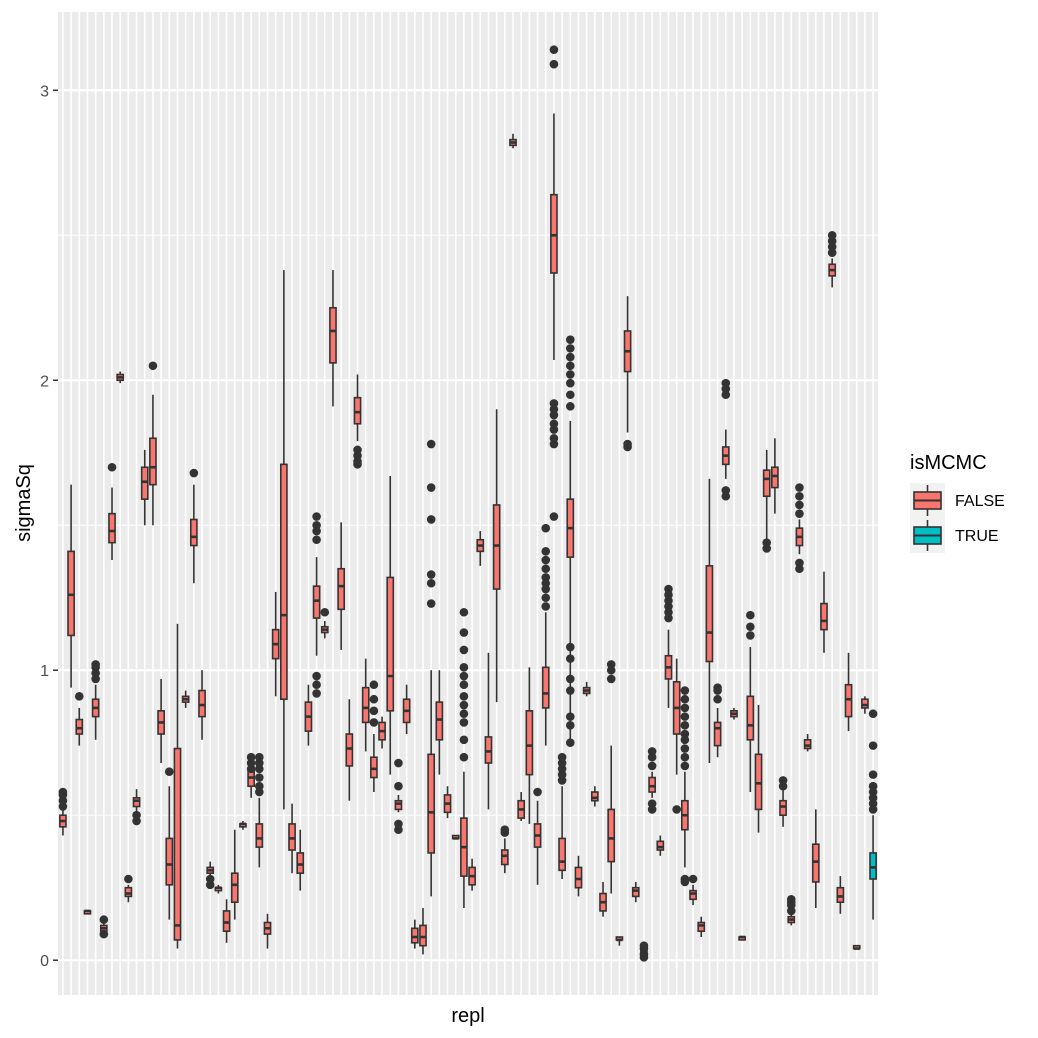  I want to click on legend-title: isMCMC, so click(948, 463).